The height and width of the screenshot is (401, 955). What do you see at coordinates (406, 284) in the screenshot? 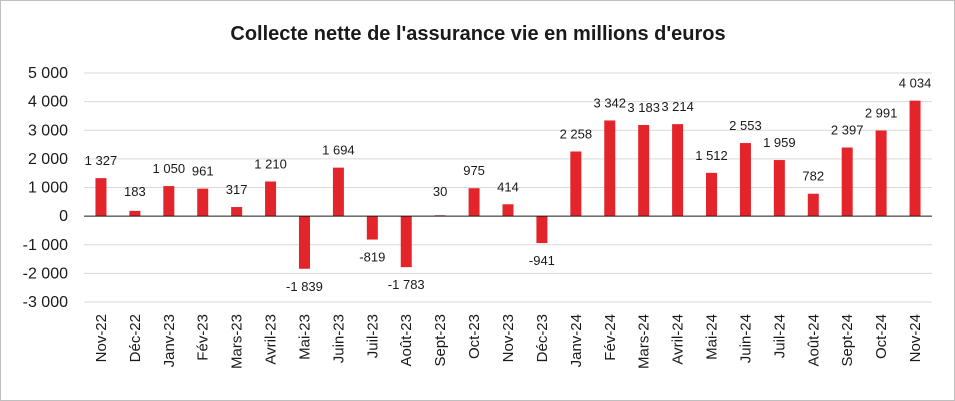
I see `data-label: -1 783` at bounding box center [406, 284].